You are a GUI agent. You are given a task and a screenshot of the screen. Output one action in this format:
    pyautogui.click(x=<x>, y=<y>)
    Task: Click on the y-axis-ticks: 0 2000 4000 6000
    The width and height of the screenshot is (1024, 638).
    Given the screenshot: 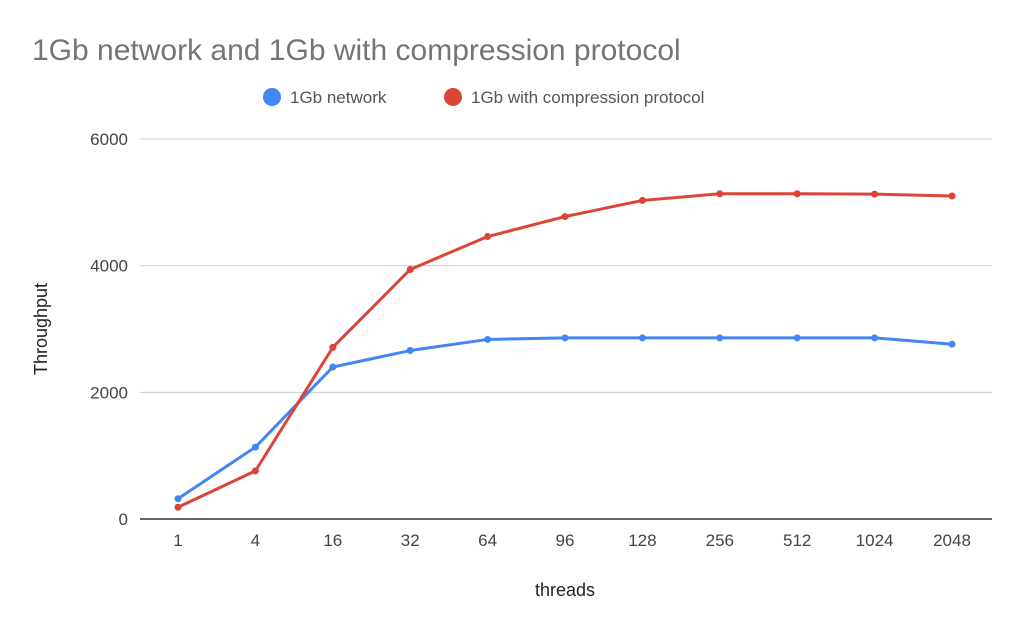 What is the action you would take?
    pyautogui.click(x=109, y=329)
    